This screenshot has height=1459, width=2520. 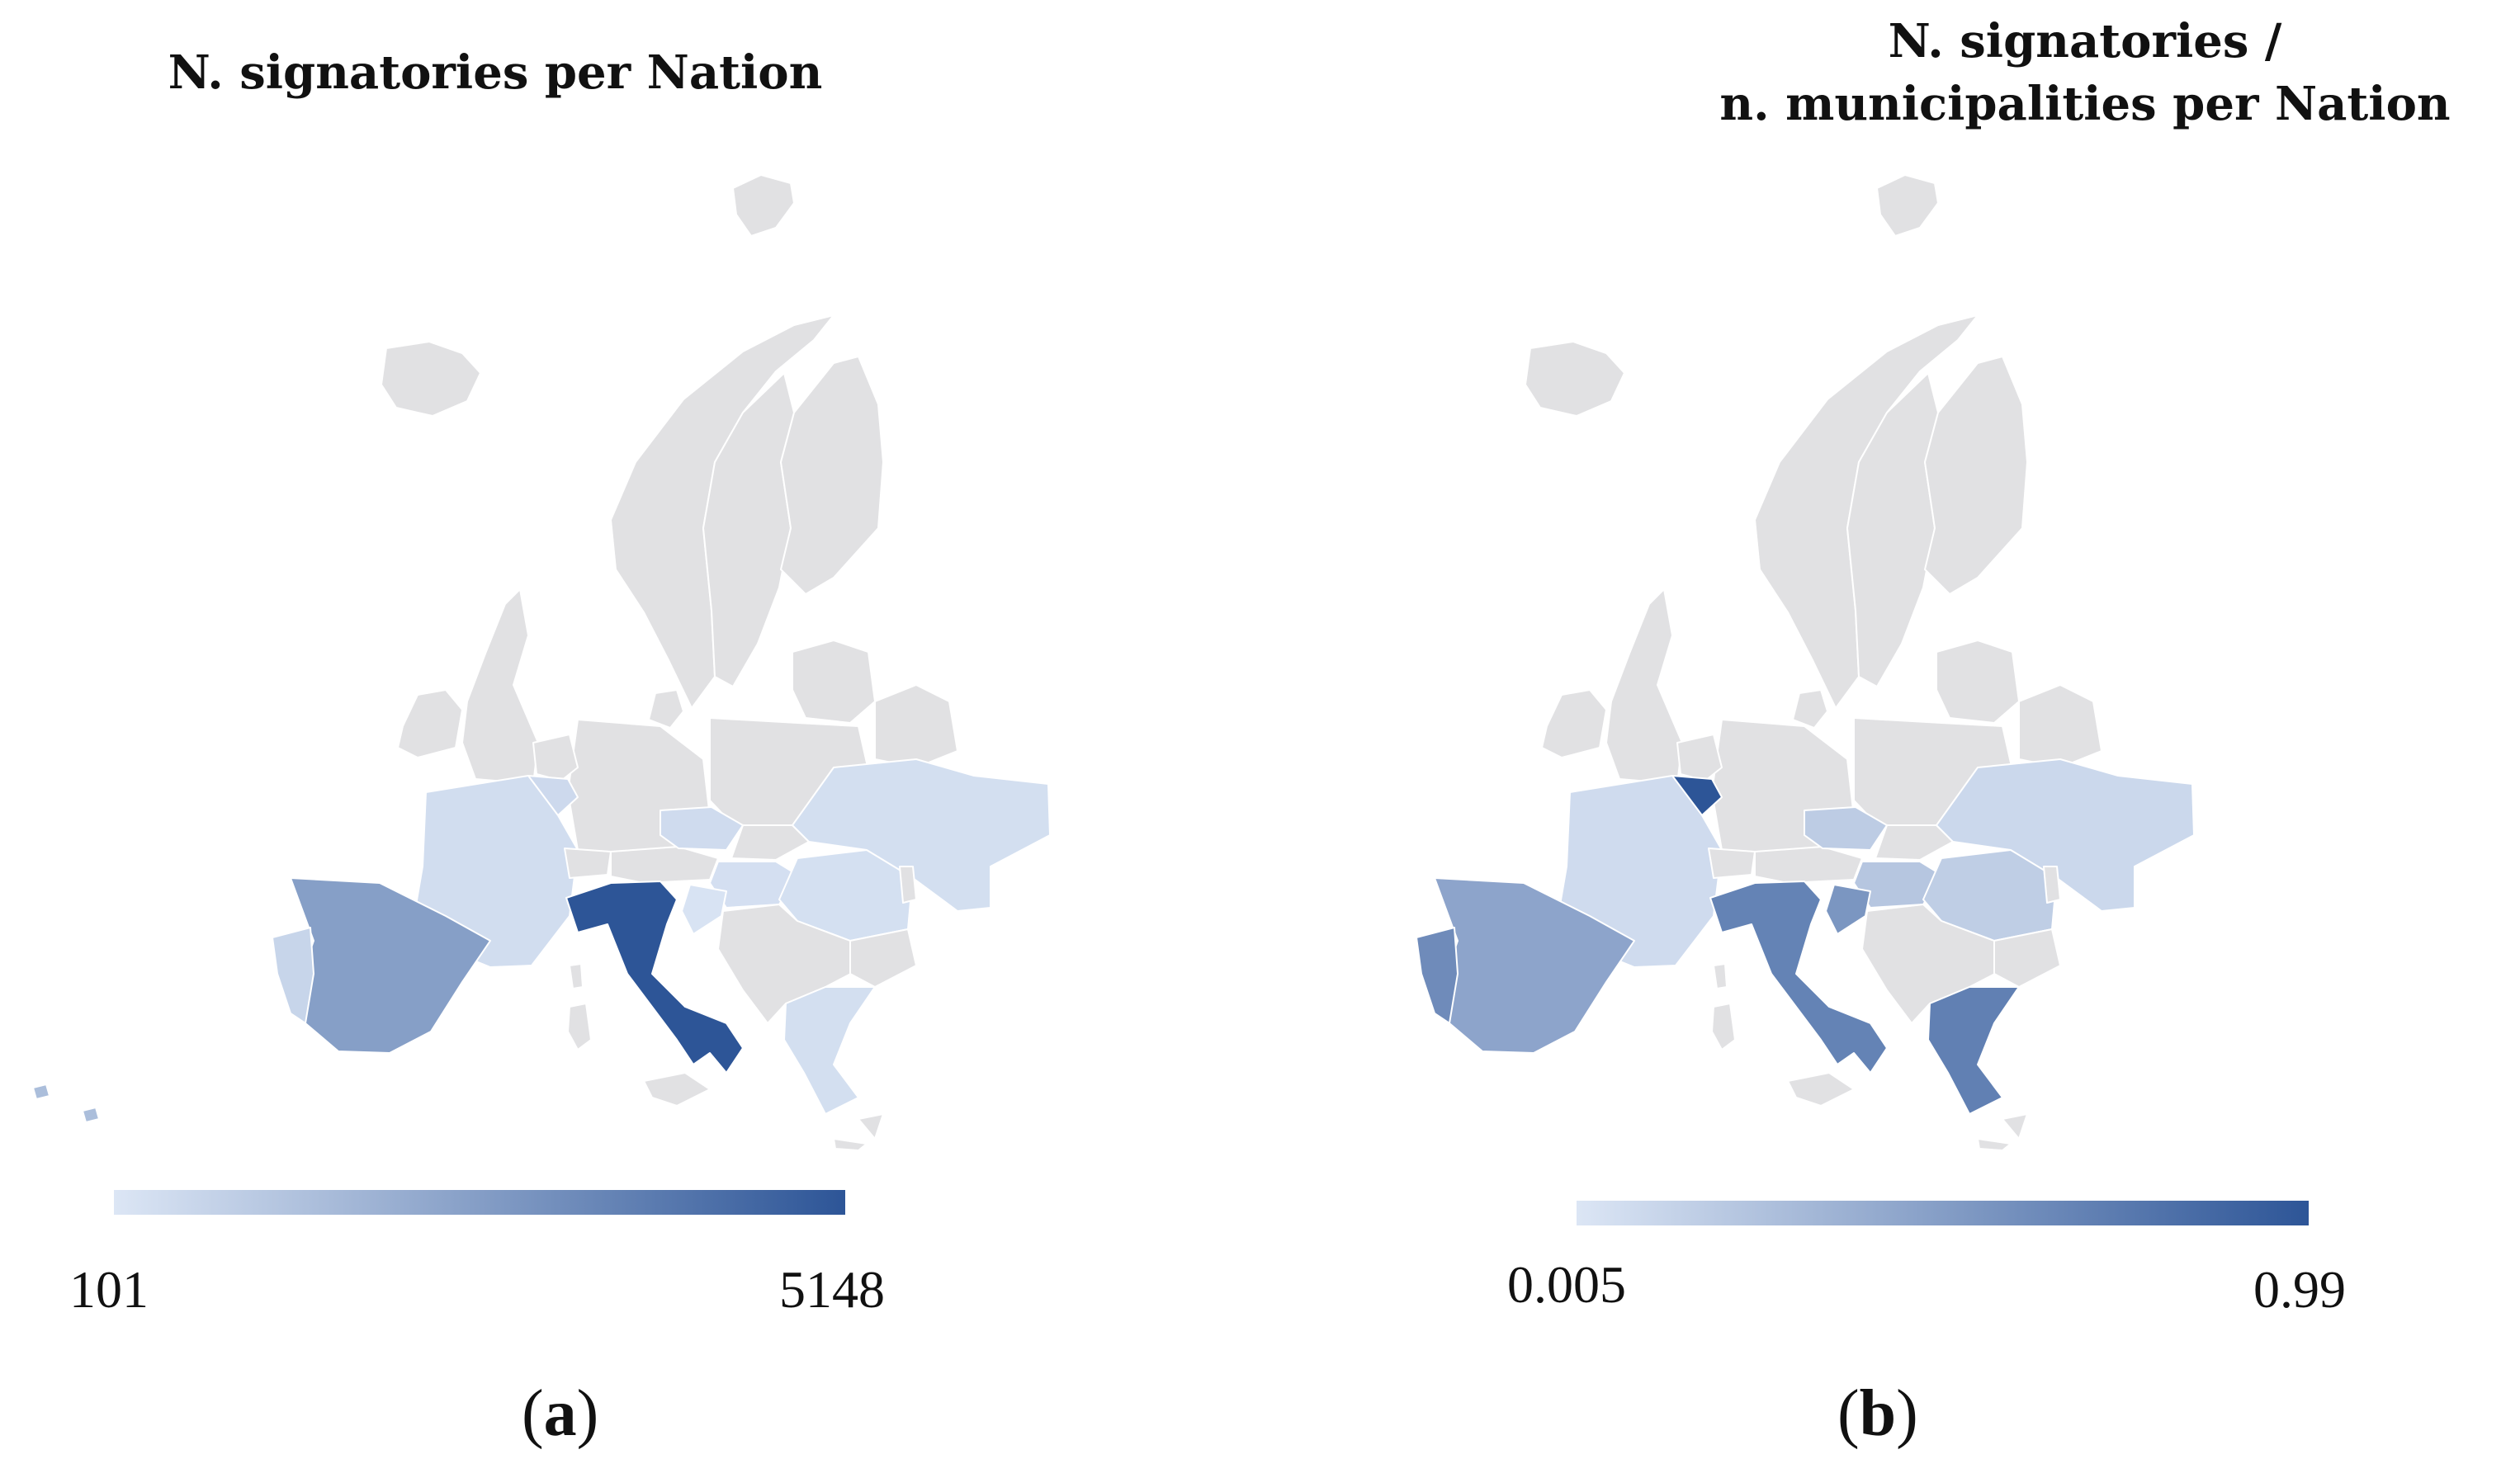 I want to click on map-title: N. signatories per Nation, so click(x=495, y=72).